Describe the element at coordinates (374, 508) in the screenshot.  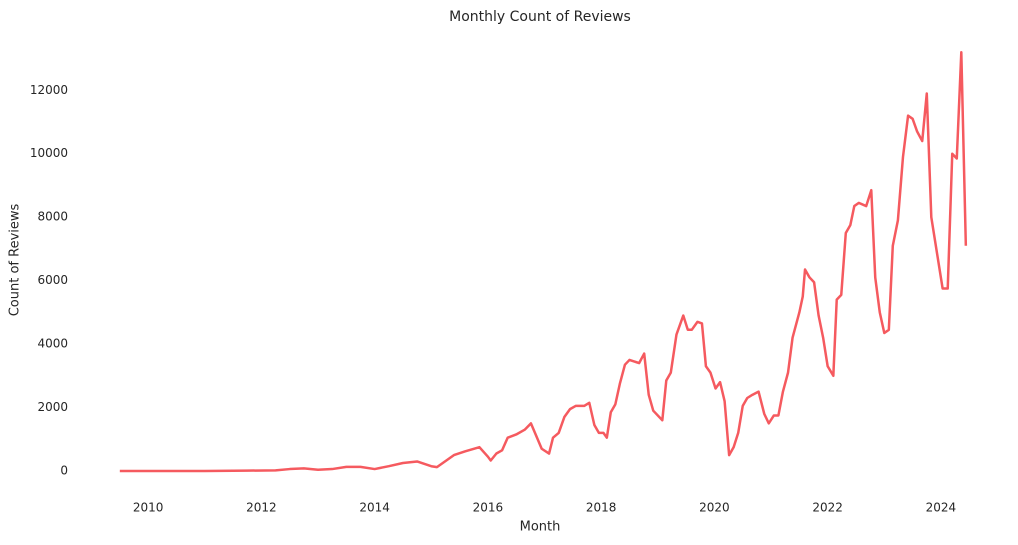
I see `x-tick-label: 2014` at that location.